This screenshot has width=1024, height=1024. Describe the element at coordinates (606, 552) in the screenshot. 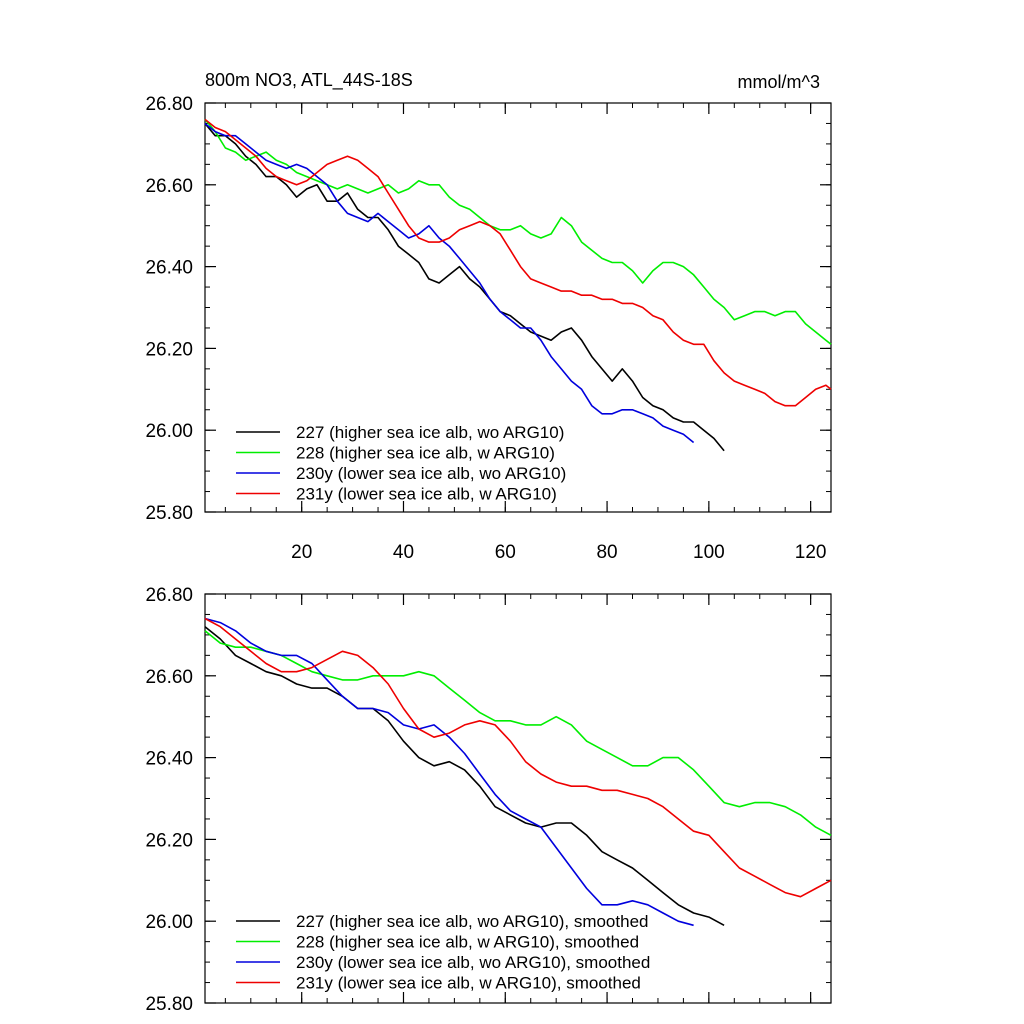

I see `x-tick-label: 80` at that location.